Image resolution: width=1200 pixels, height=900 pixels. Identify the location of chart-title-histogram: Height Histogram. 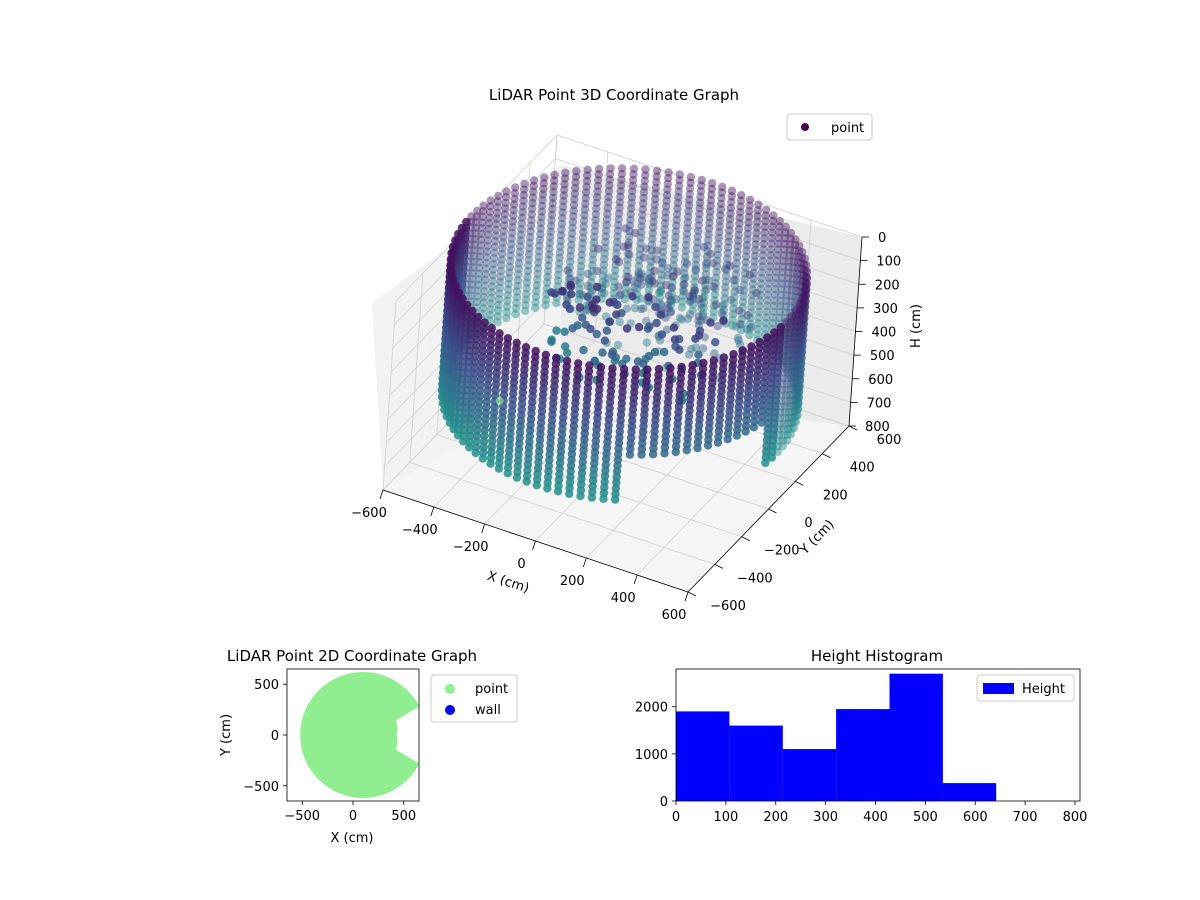
(877, 656).